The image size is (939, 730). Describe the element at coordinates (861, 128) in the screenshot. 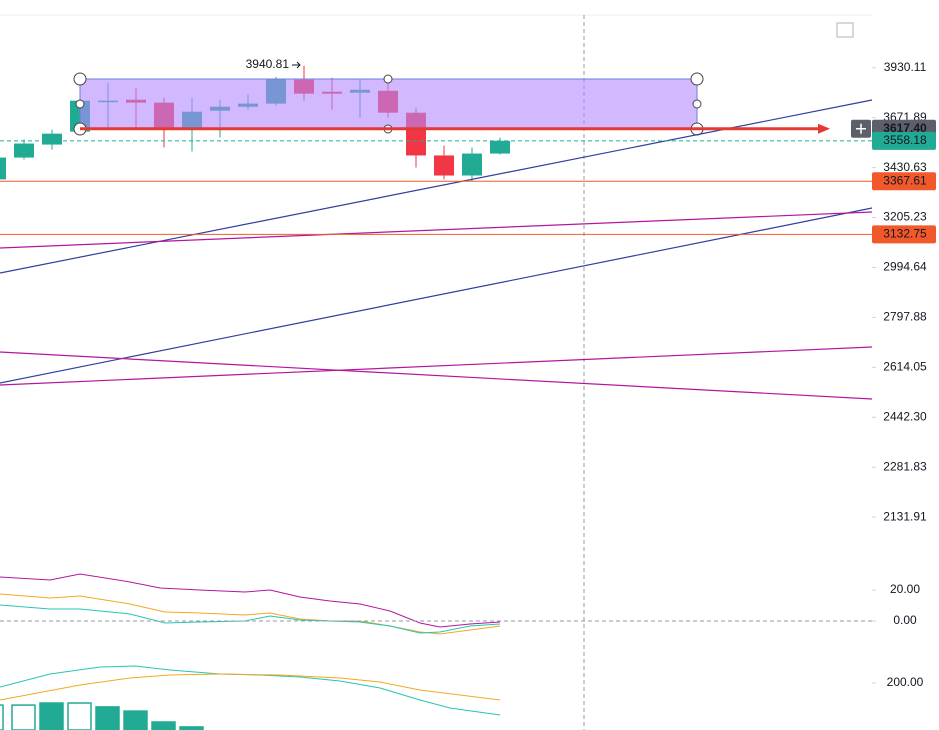

I see `add-icon` at that location.